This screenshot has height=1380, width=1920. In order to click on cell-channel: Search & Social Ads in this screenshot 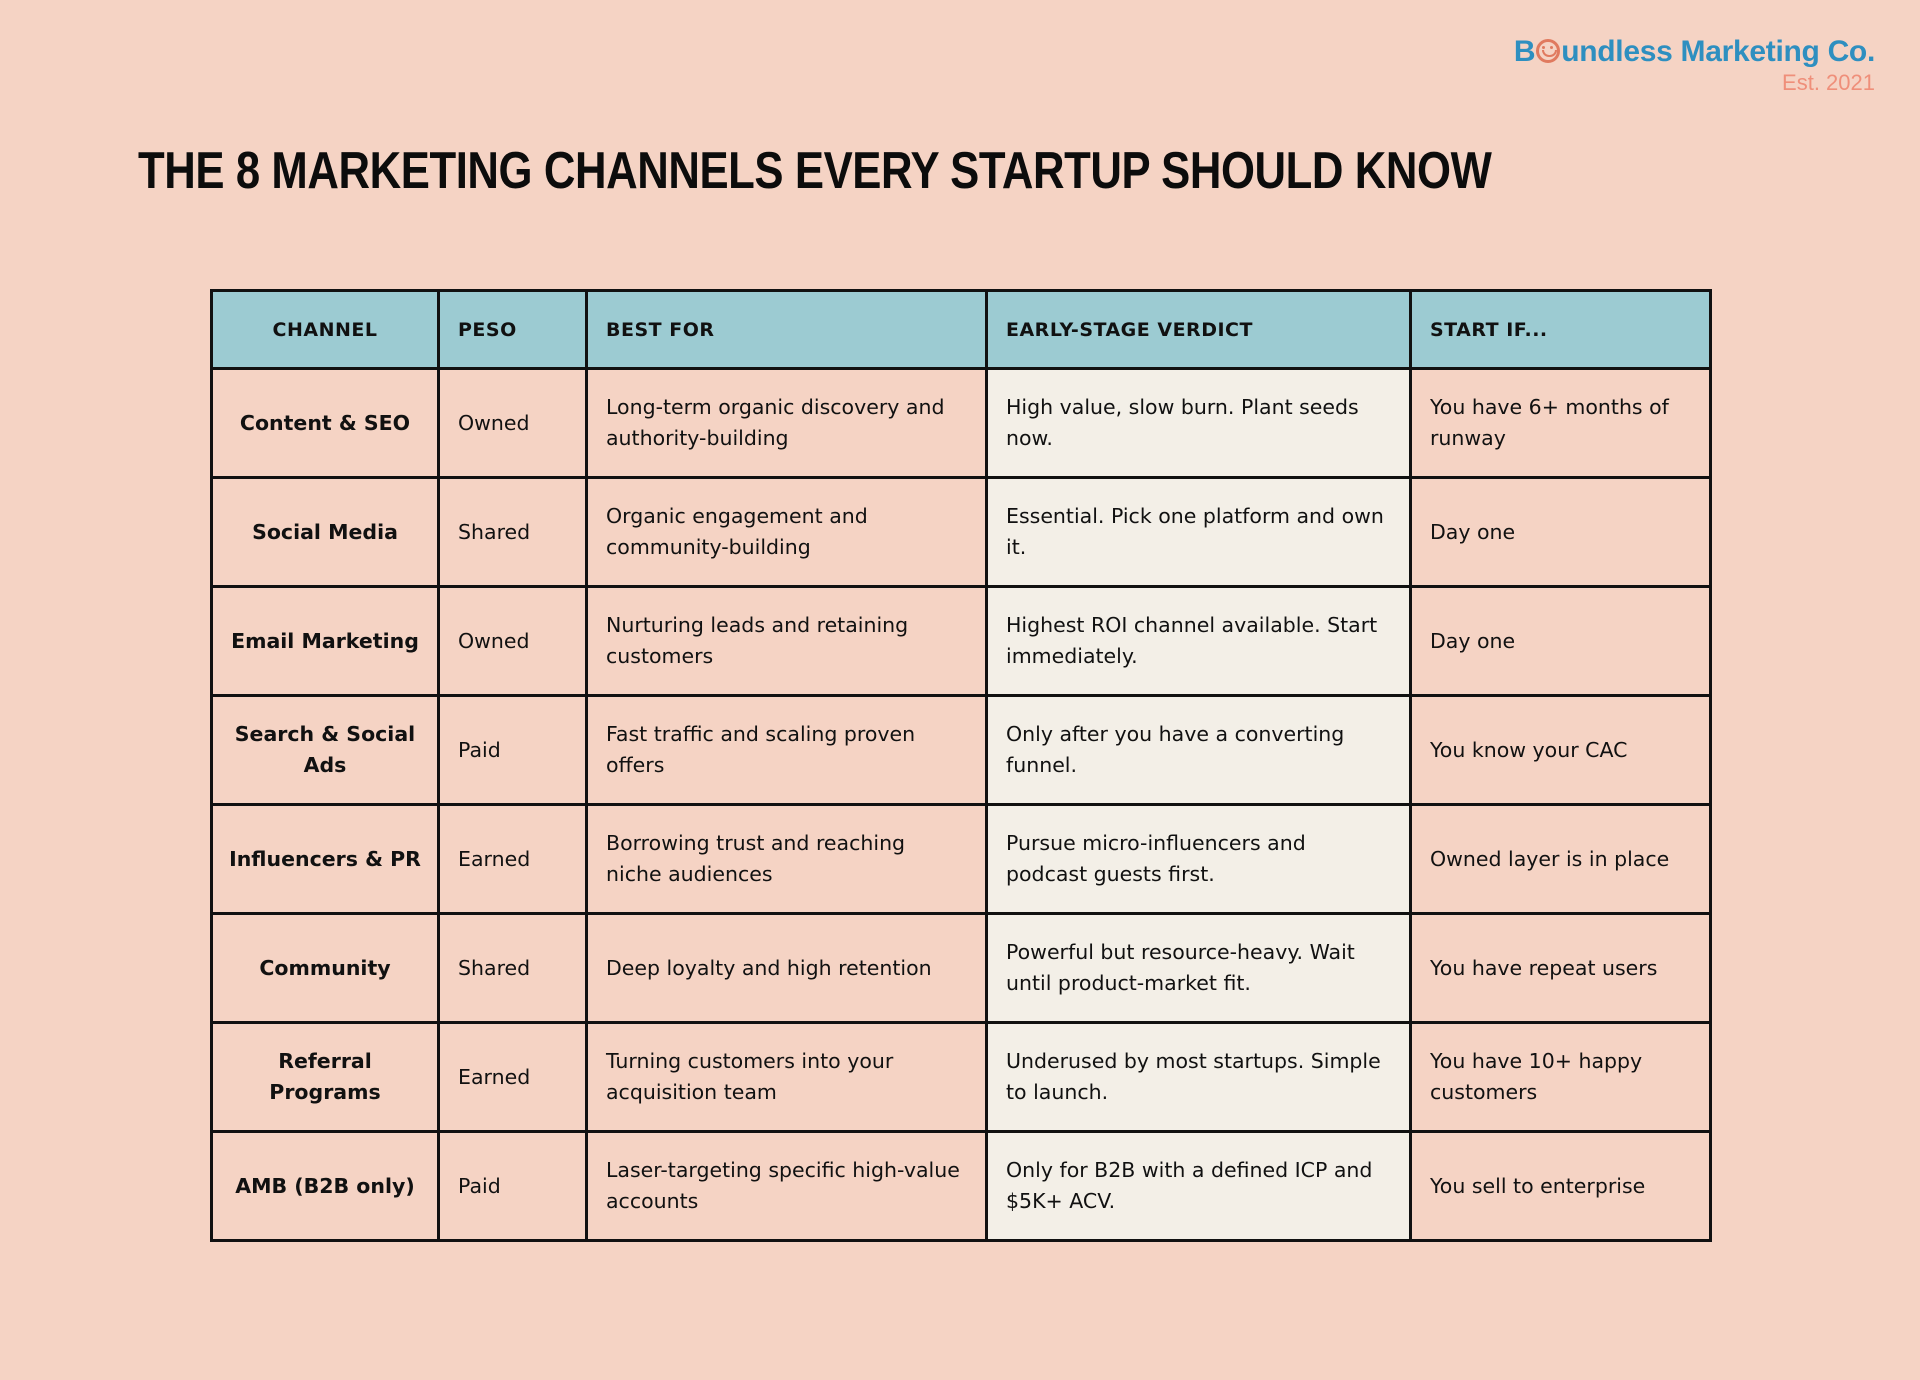, I will do `click(325, 750)`.